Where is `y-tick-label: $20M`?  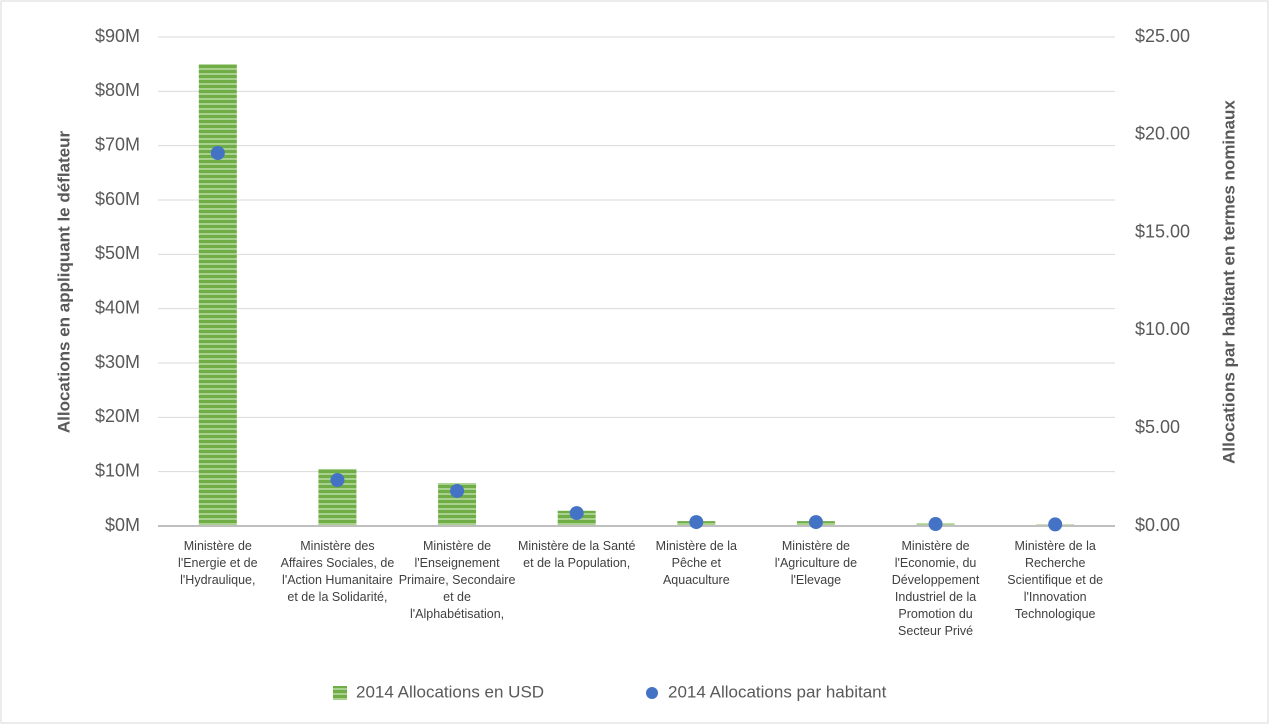
y-tick-label: $20M is located at coordinates (117, 416).